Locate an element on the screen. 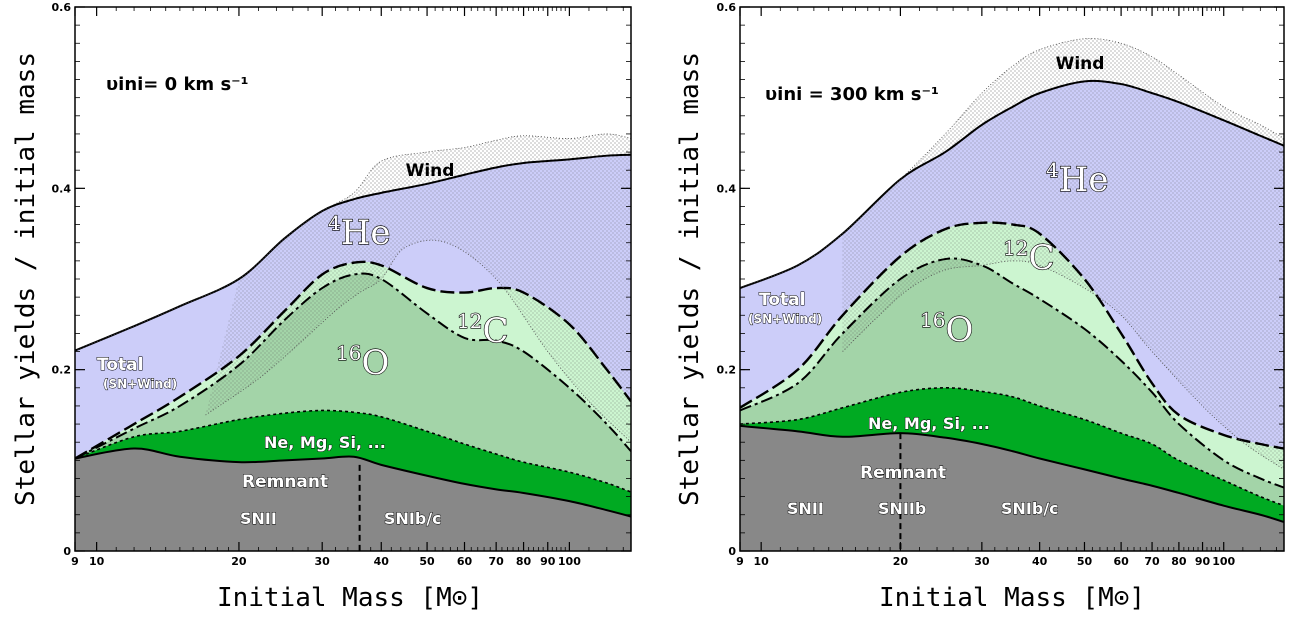 The width and height of the screenshot is (1304, 621). right-ytick-label: 0 is located at coordinates (732, 551).